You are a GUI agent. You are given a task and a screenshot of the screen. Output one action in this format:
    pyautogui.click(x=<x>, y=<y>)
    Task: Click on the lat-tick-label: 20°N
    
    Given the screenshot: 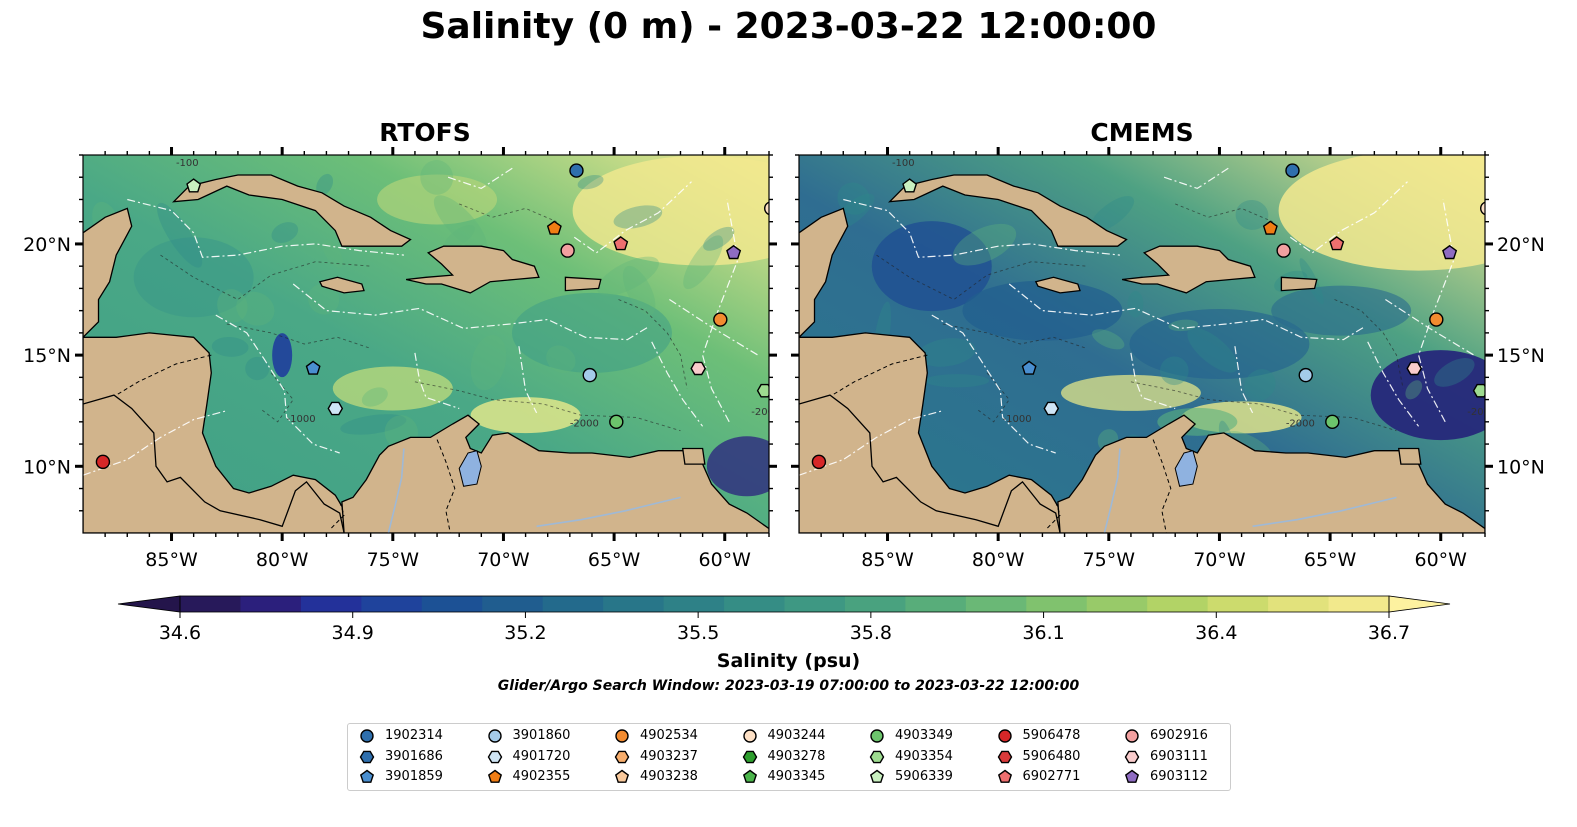 What is the action you would take?
    pyautogui.click(x=1521, y=245)
    